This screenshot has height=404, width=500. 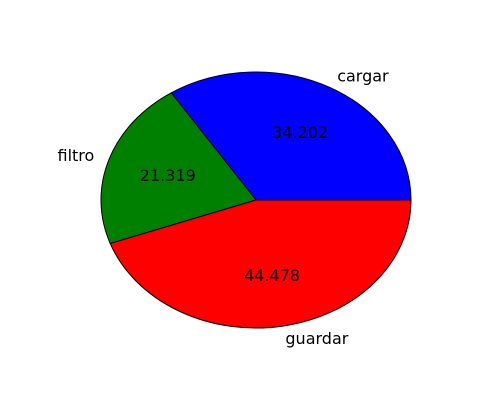 I want to click on pie-category-label-guardar: guardar, so click(x=316, y=338).